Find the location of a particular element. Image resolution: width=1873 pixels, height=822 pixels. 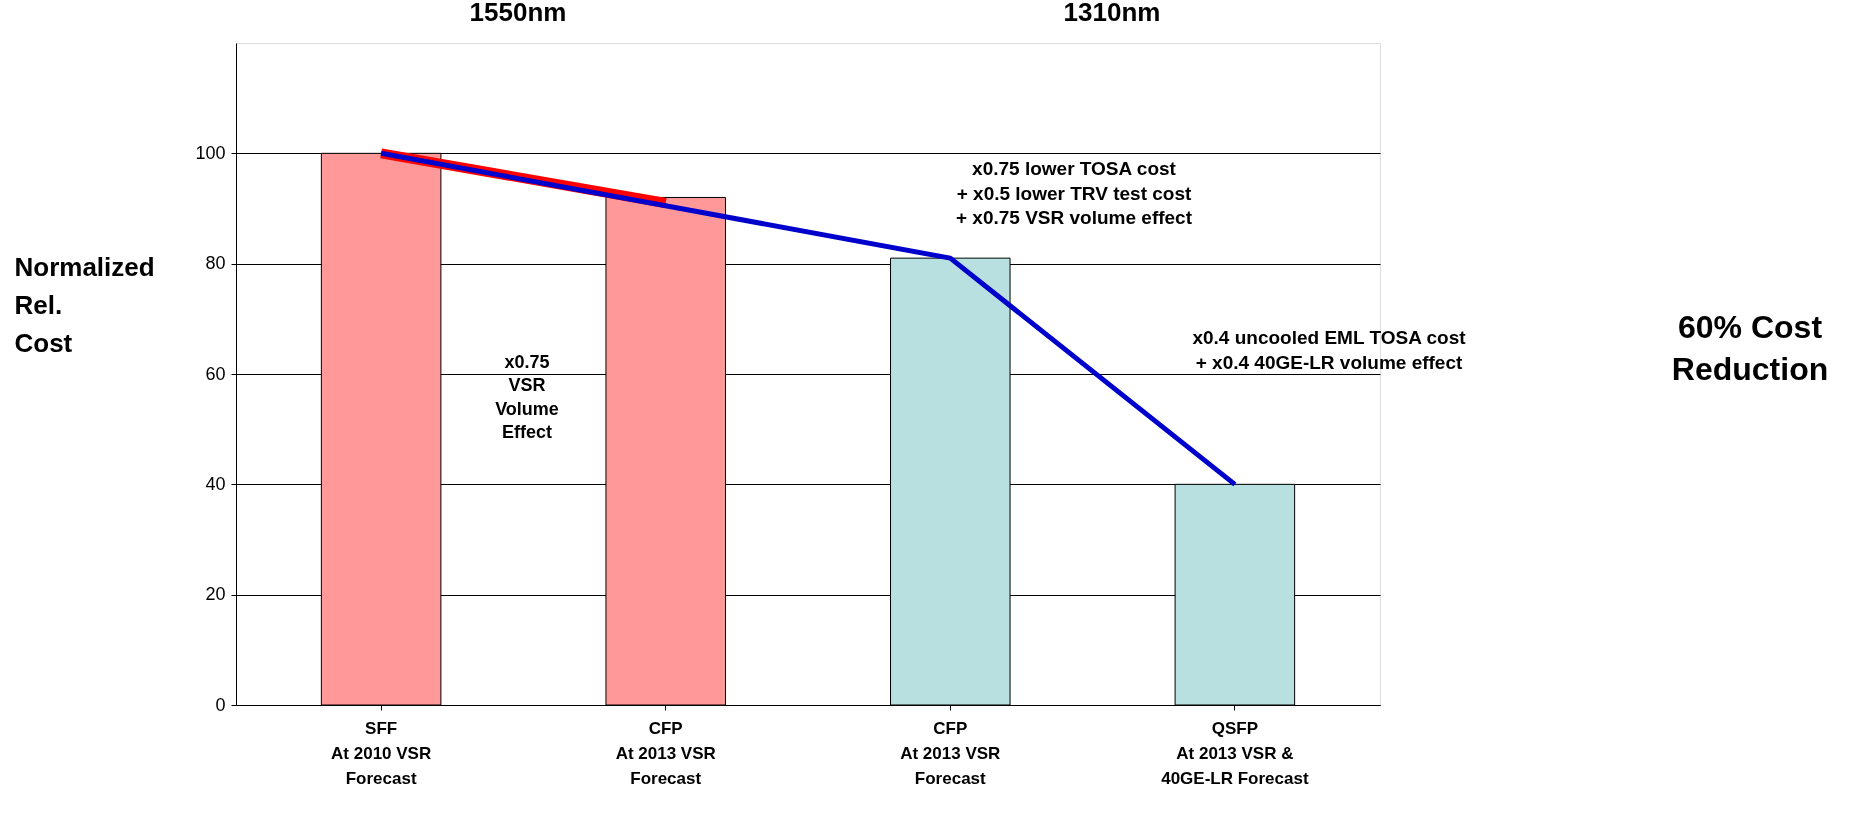

x-tick-label: QSFP At 2013 VSR & 40GE-LR Forecast is located at coordinates (1235, 753).